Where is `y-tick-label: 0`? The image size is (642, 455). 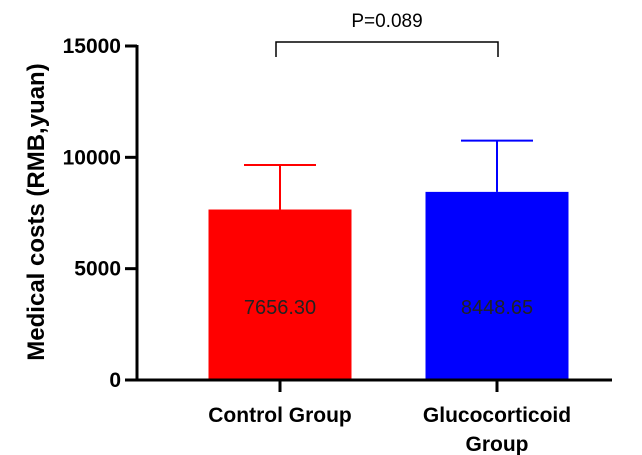
y-tick-label: 0 is located at coordinates (115, 380).